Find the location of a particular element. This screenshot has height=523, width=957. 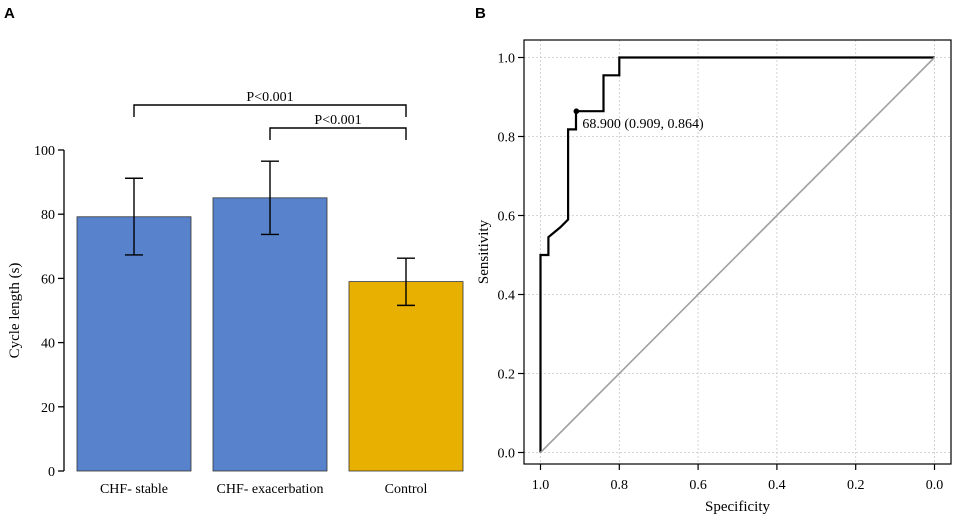

cutoff-point is located at coordinates (576, 111).